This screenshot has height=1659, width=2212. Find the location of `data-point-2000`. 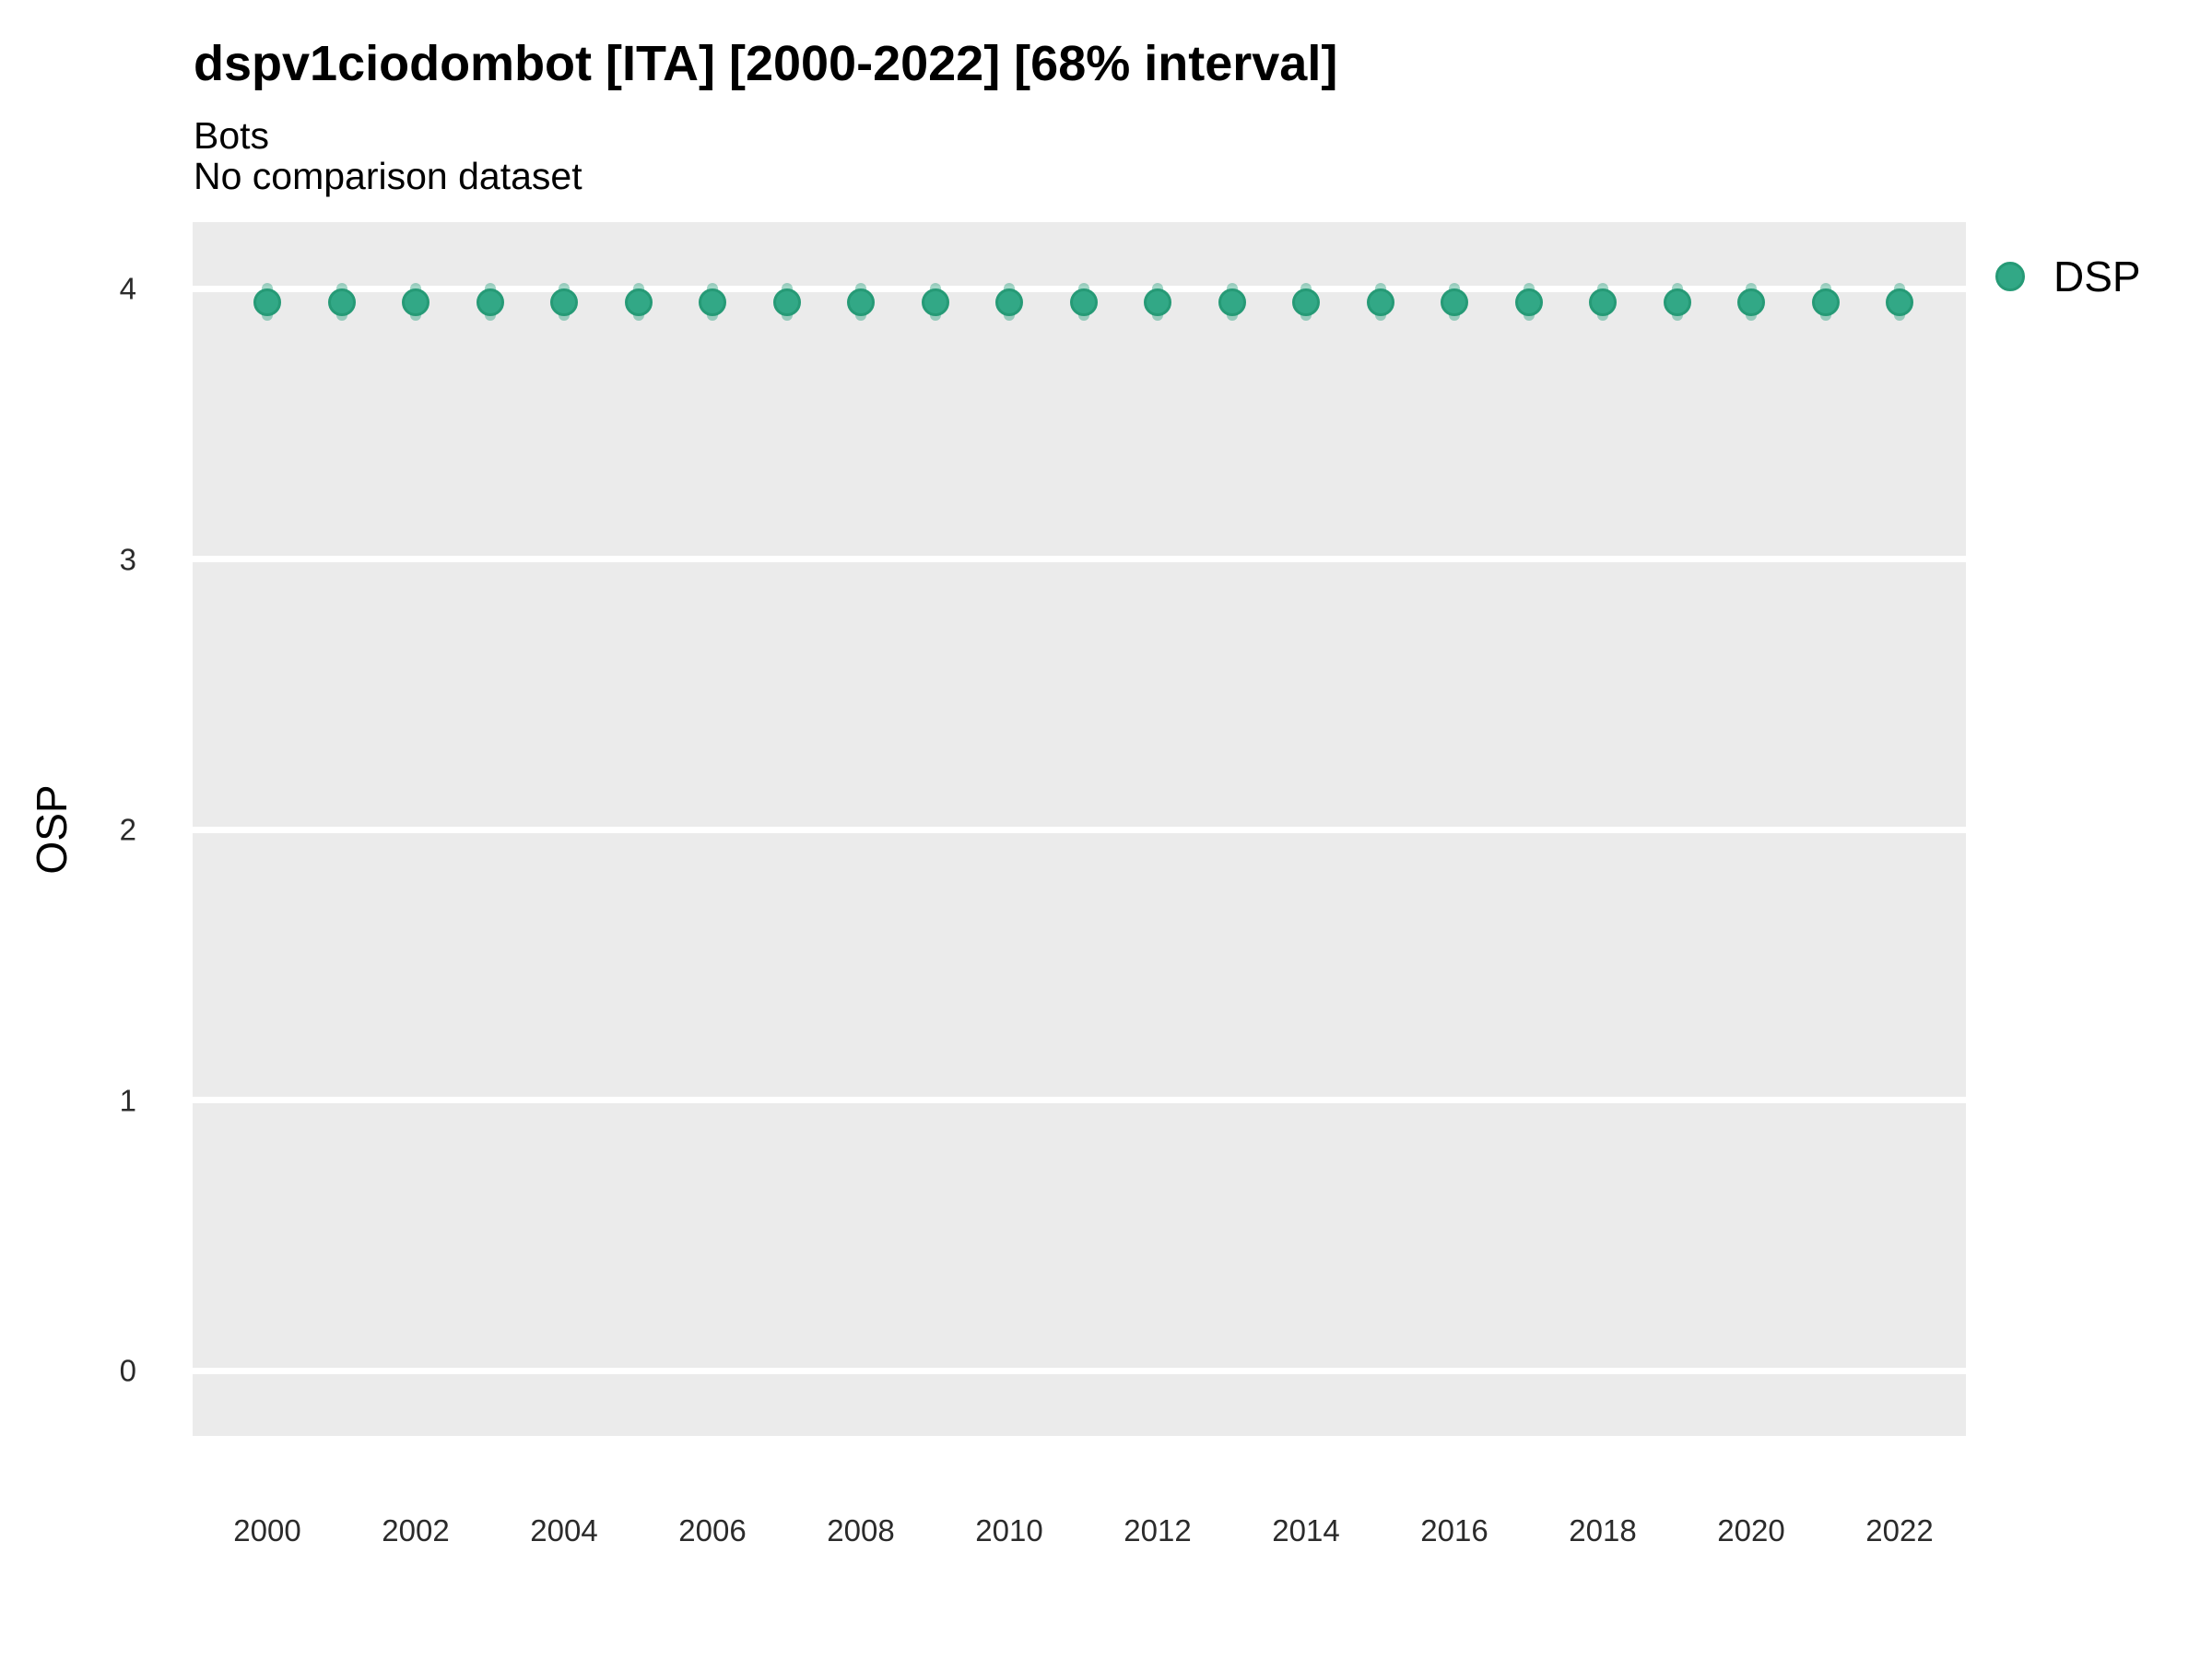

data-point-2000 is located at coordinates (267, 302).